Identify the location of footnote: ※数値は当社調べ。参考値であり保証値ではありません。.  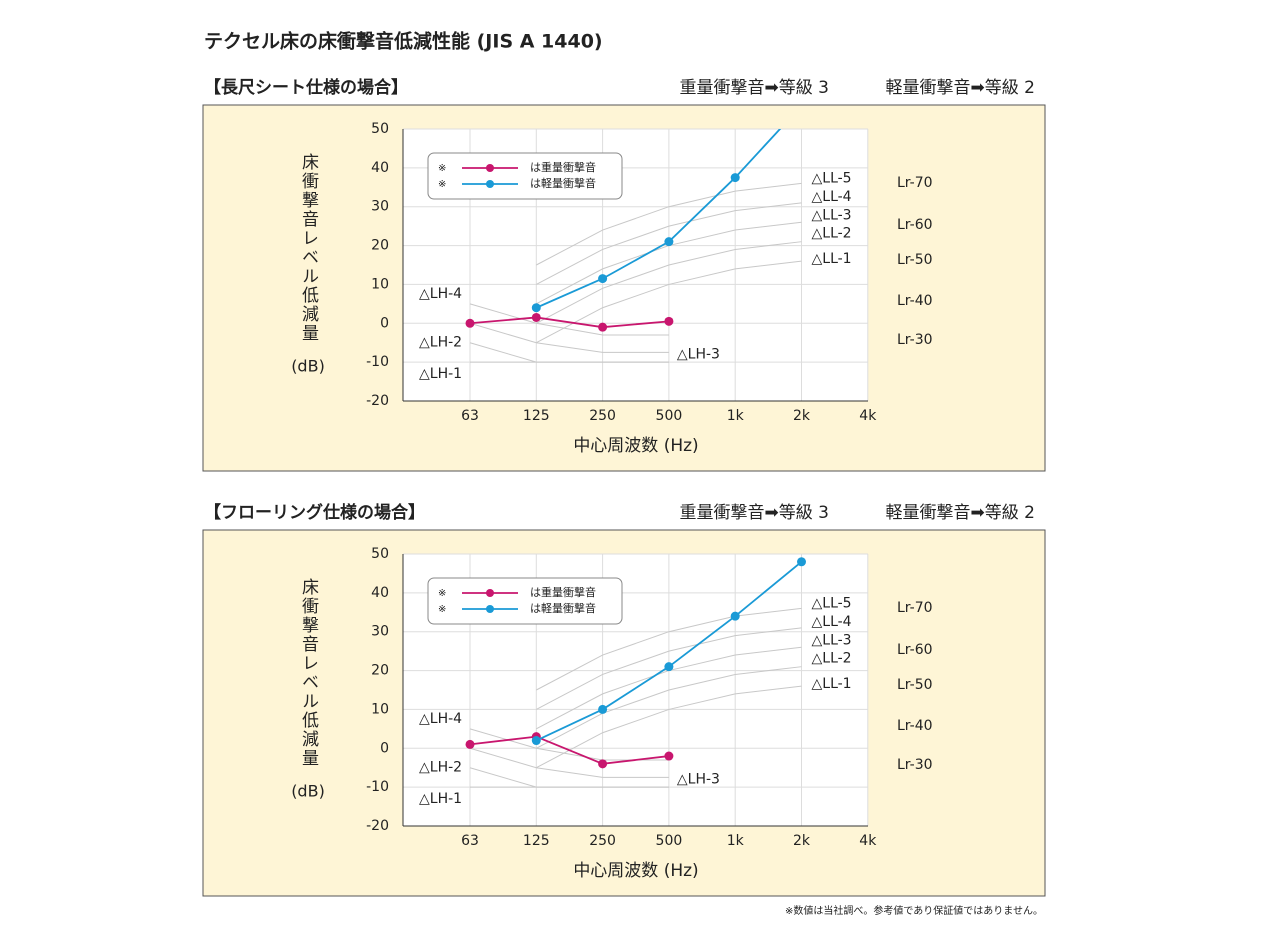
(914, 910).